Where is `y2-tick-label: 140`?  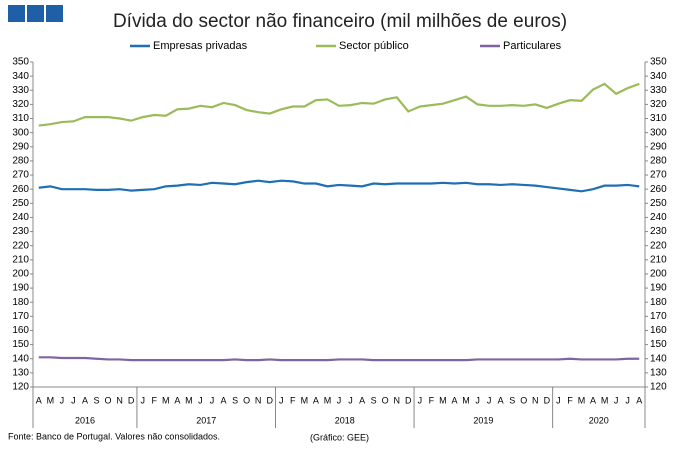
y2-tick-label: 140 is located at coordinates (658, 358).